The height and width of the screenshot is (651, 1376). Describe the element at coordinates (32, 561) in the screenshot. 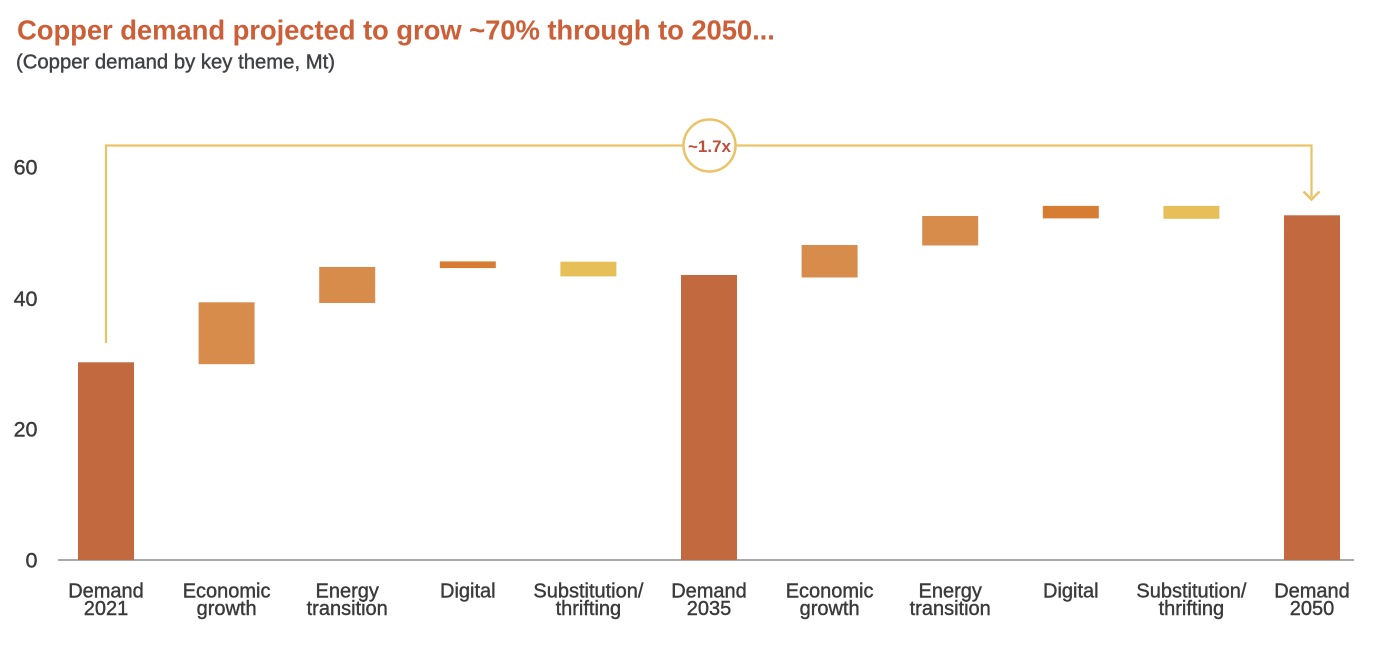

I see `svg-text: 0` at that location.